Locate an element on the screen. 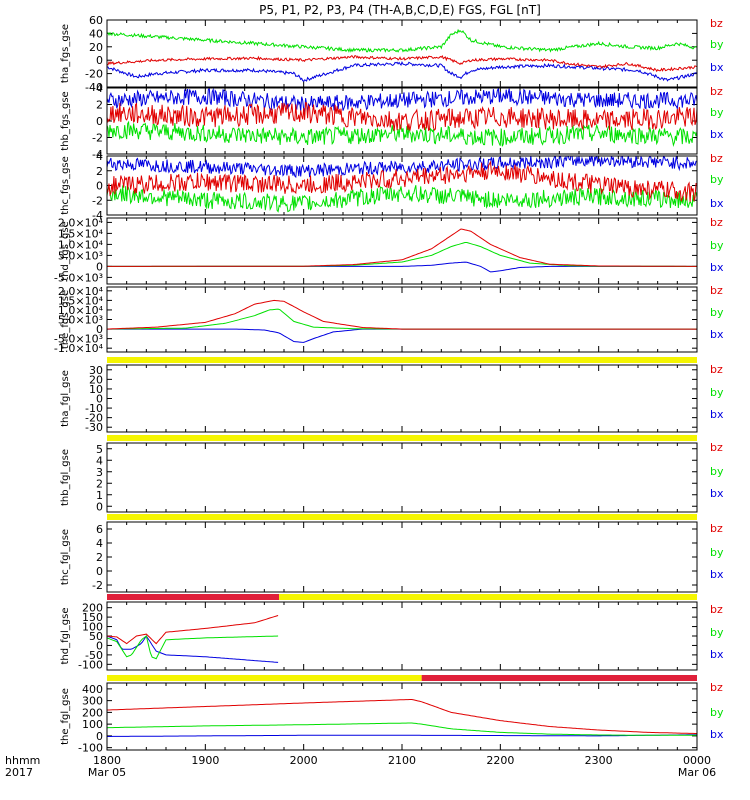 The image size is (750, 800). panel-thc_fgs_gse: -4 -20 2 4 thc_fgs_gse bz by bx is located at coordinates (392, 186).